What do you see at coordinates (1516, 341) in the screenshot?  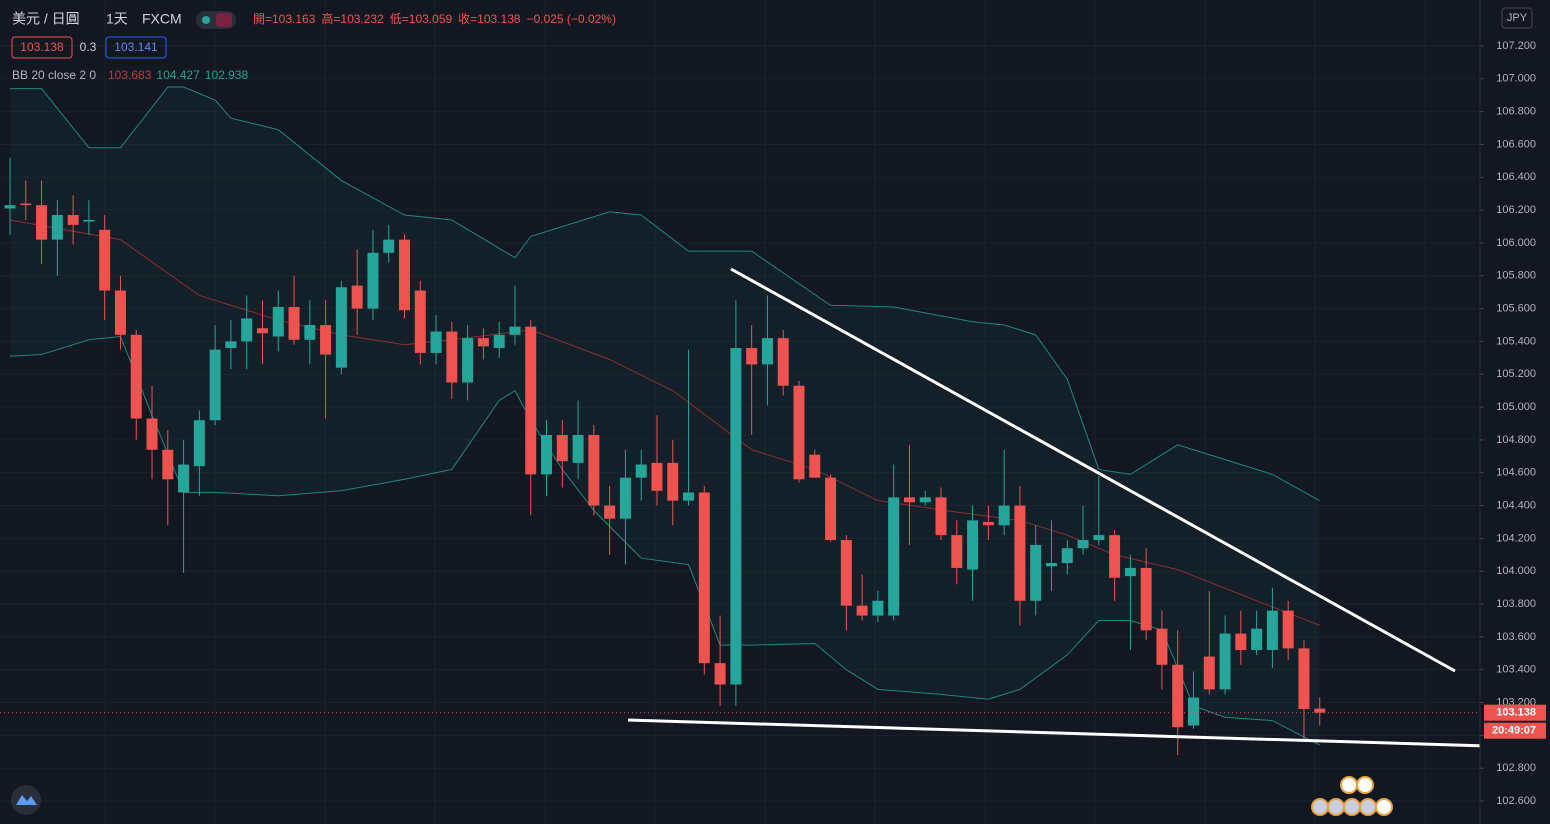 I see `y-tick-label: 105.400` at bounding box center [1516, 341].